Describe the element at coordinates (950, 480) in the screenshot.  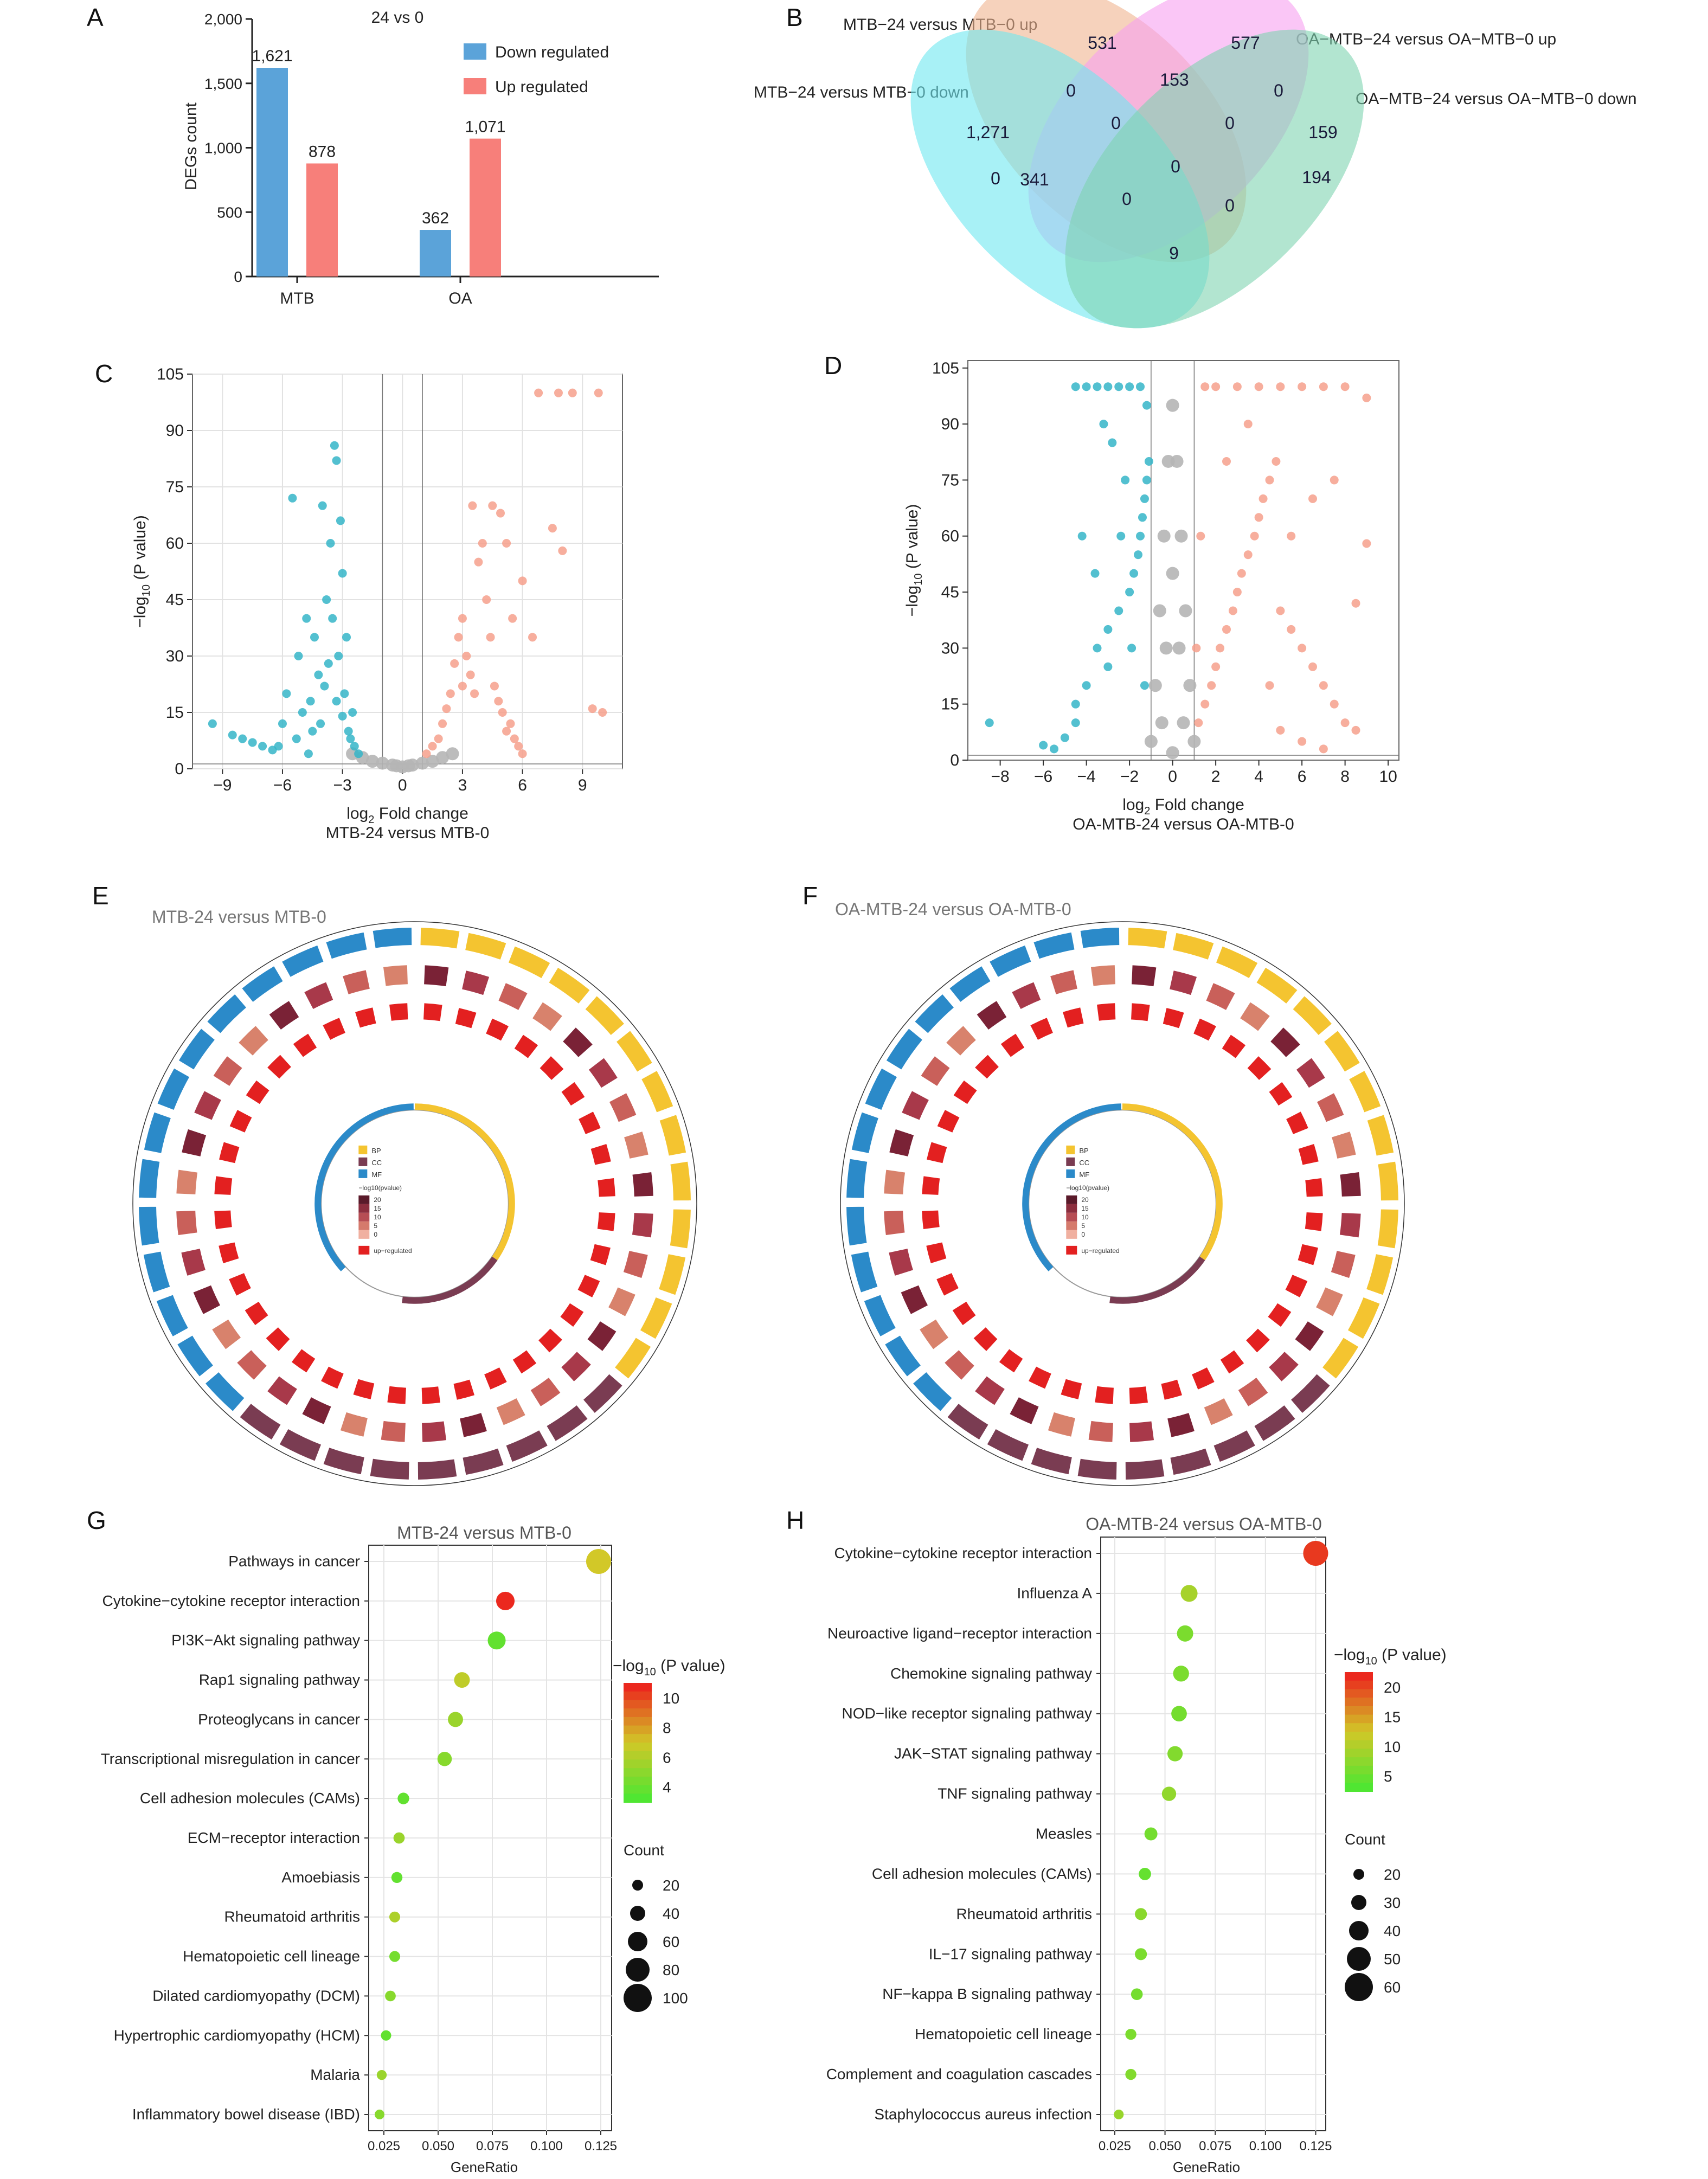
I see `y-tick-label: 75` at that location.